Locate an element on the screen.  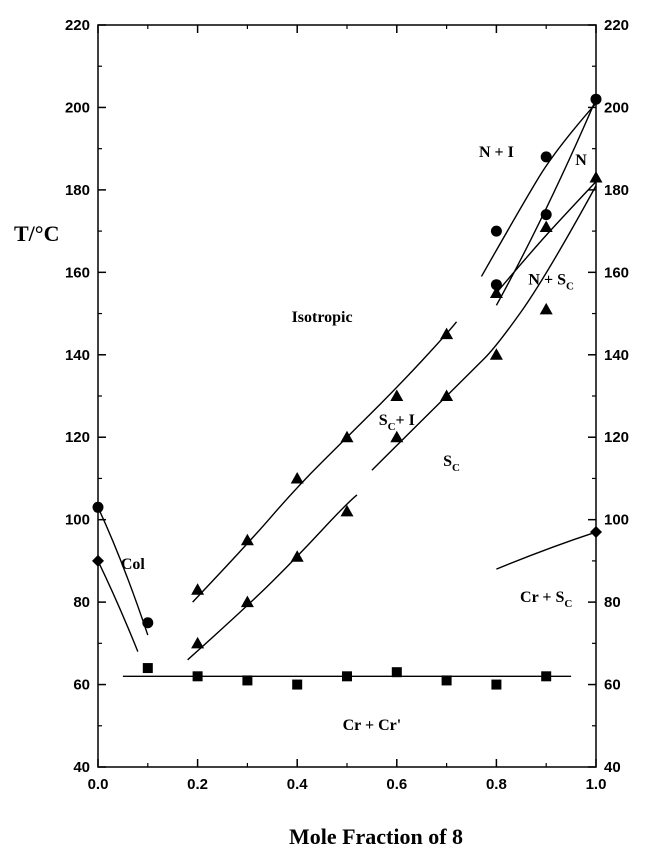
y-tick-label: 60 is located at coordinates (81, 685).